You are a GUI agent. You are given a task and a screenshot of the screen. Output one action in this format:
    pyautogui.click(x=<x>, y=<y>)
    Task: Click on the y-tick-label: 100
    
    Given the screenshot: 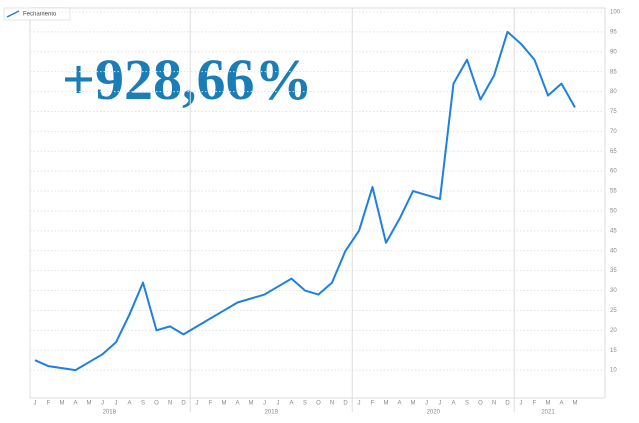 What is the action you would take?
    pyautogui.click(x=615, y=13)
    